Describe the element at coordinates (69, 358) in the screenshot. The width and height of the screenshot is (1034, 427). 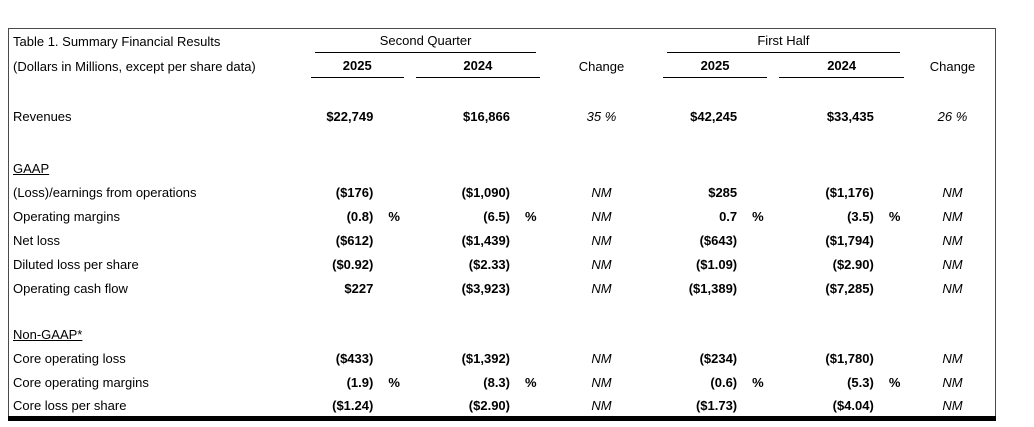
I see `row-label: Core operating loss` at that location.